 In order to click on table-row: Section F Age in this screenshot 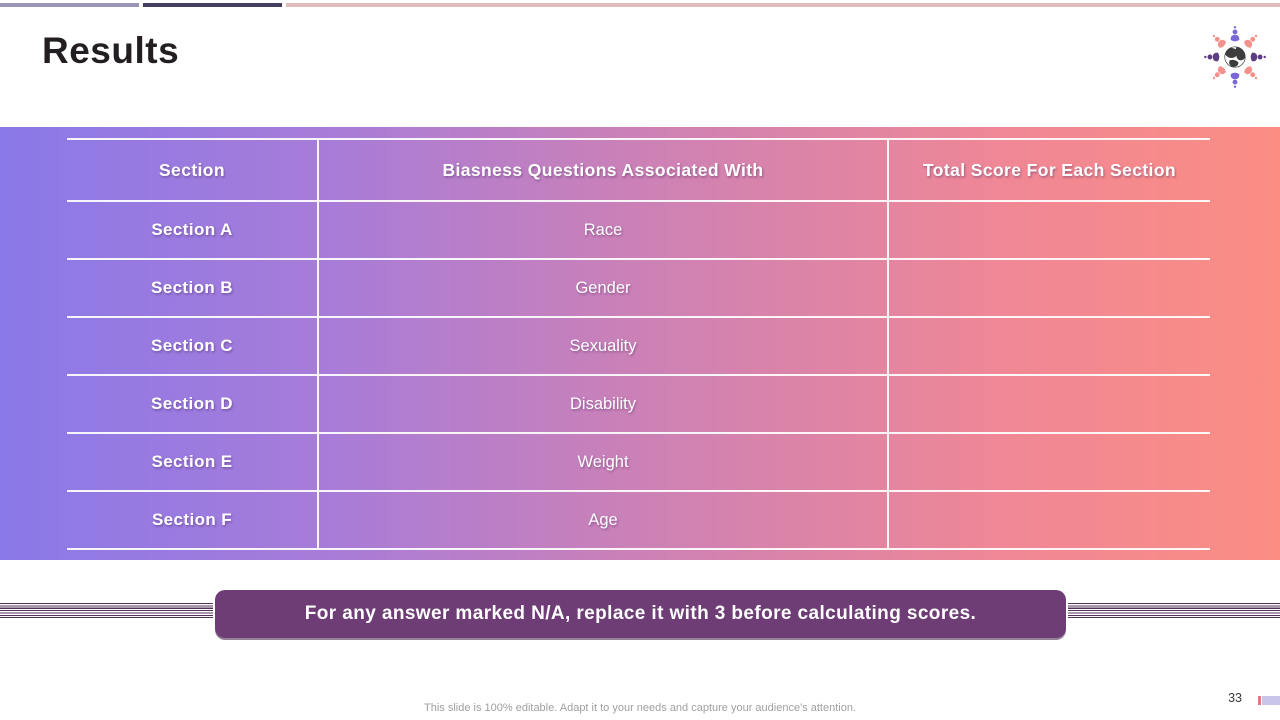, I will do `click(638, 520)`.